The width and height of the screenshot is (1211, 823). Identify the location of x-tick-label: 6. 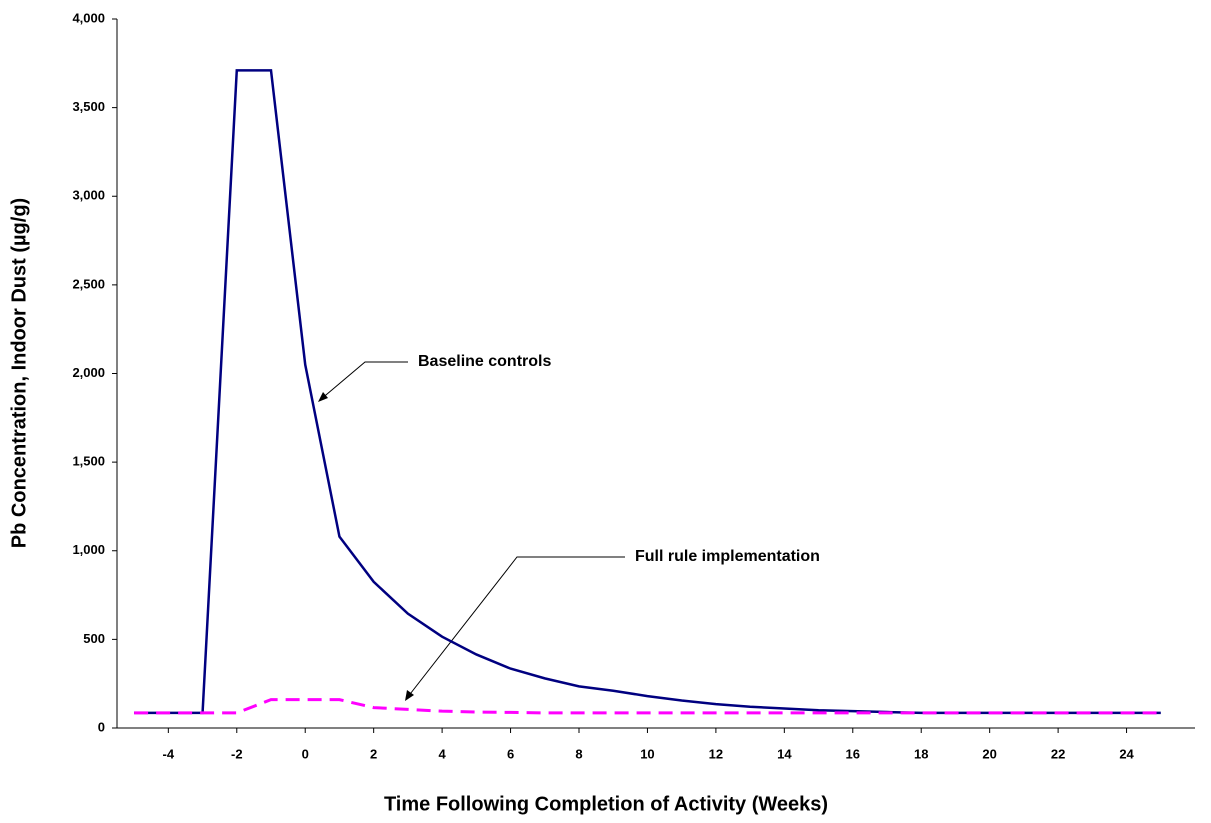
(510, 753).